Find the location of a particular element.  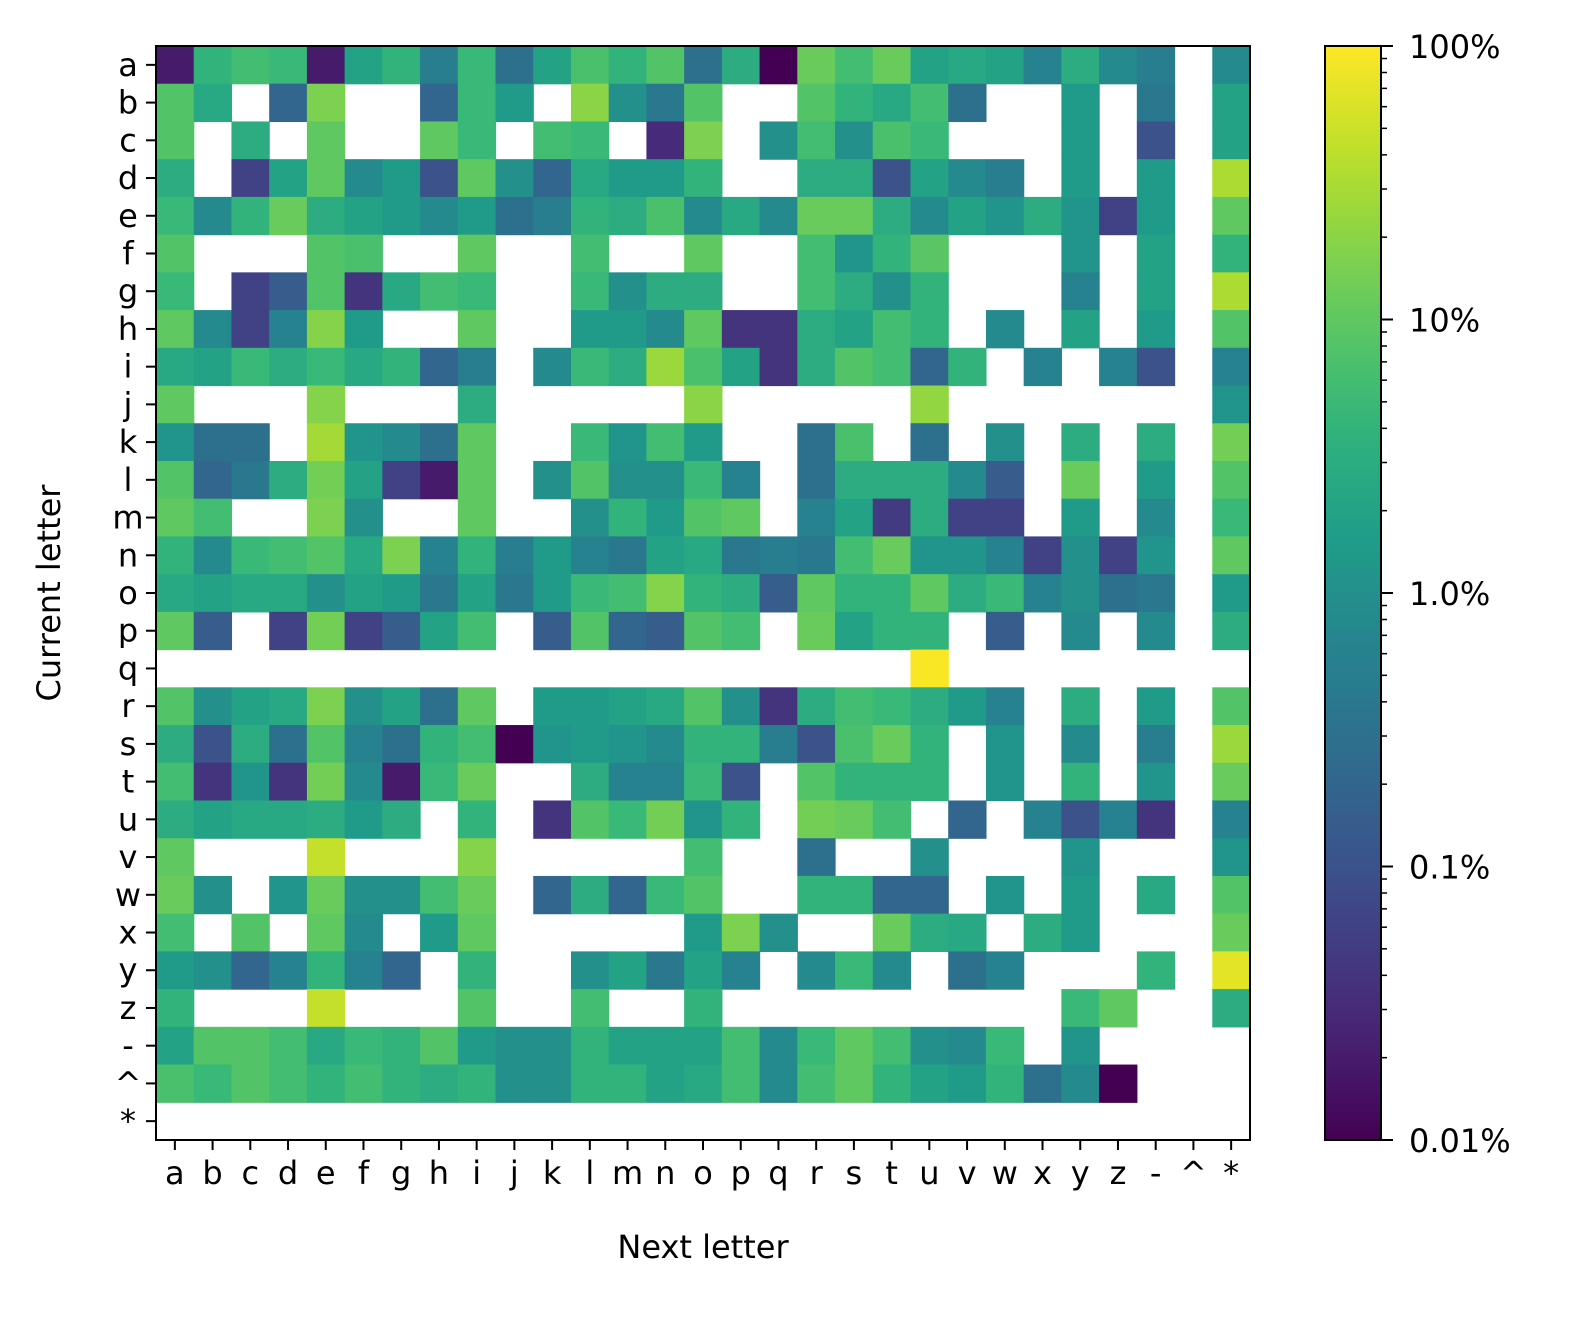

y-tick-label: v is located at coordinates (128, 857).